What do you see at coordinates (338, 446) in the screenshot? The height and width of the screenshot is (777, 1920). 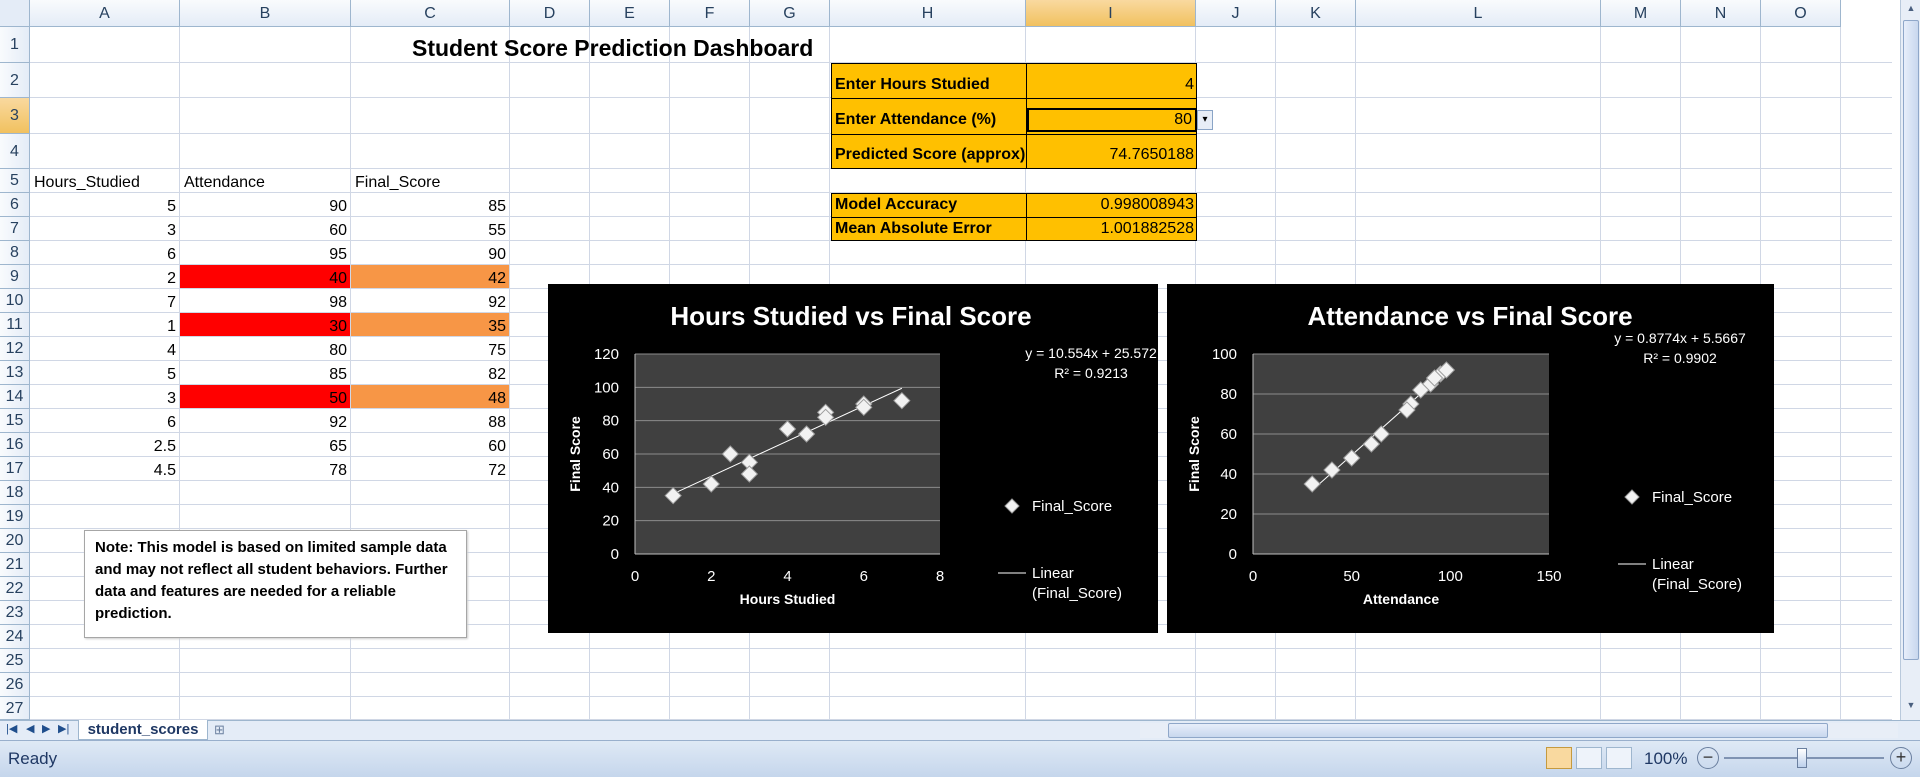 I see `table-data-cell: 65` at bounding box center [338, 446].